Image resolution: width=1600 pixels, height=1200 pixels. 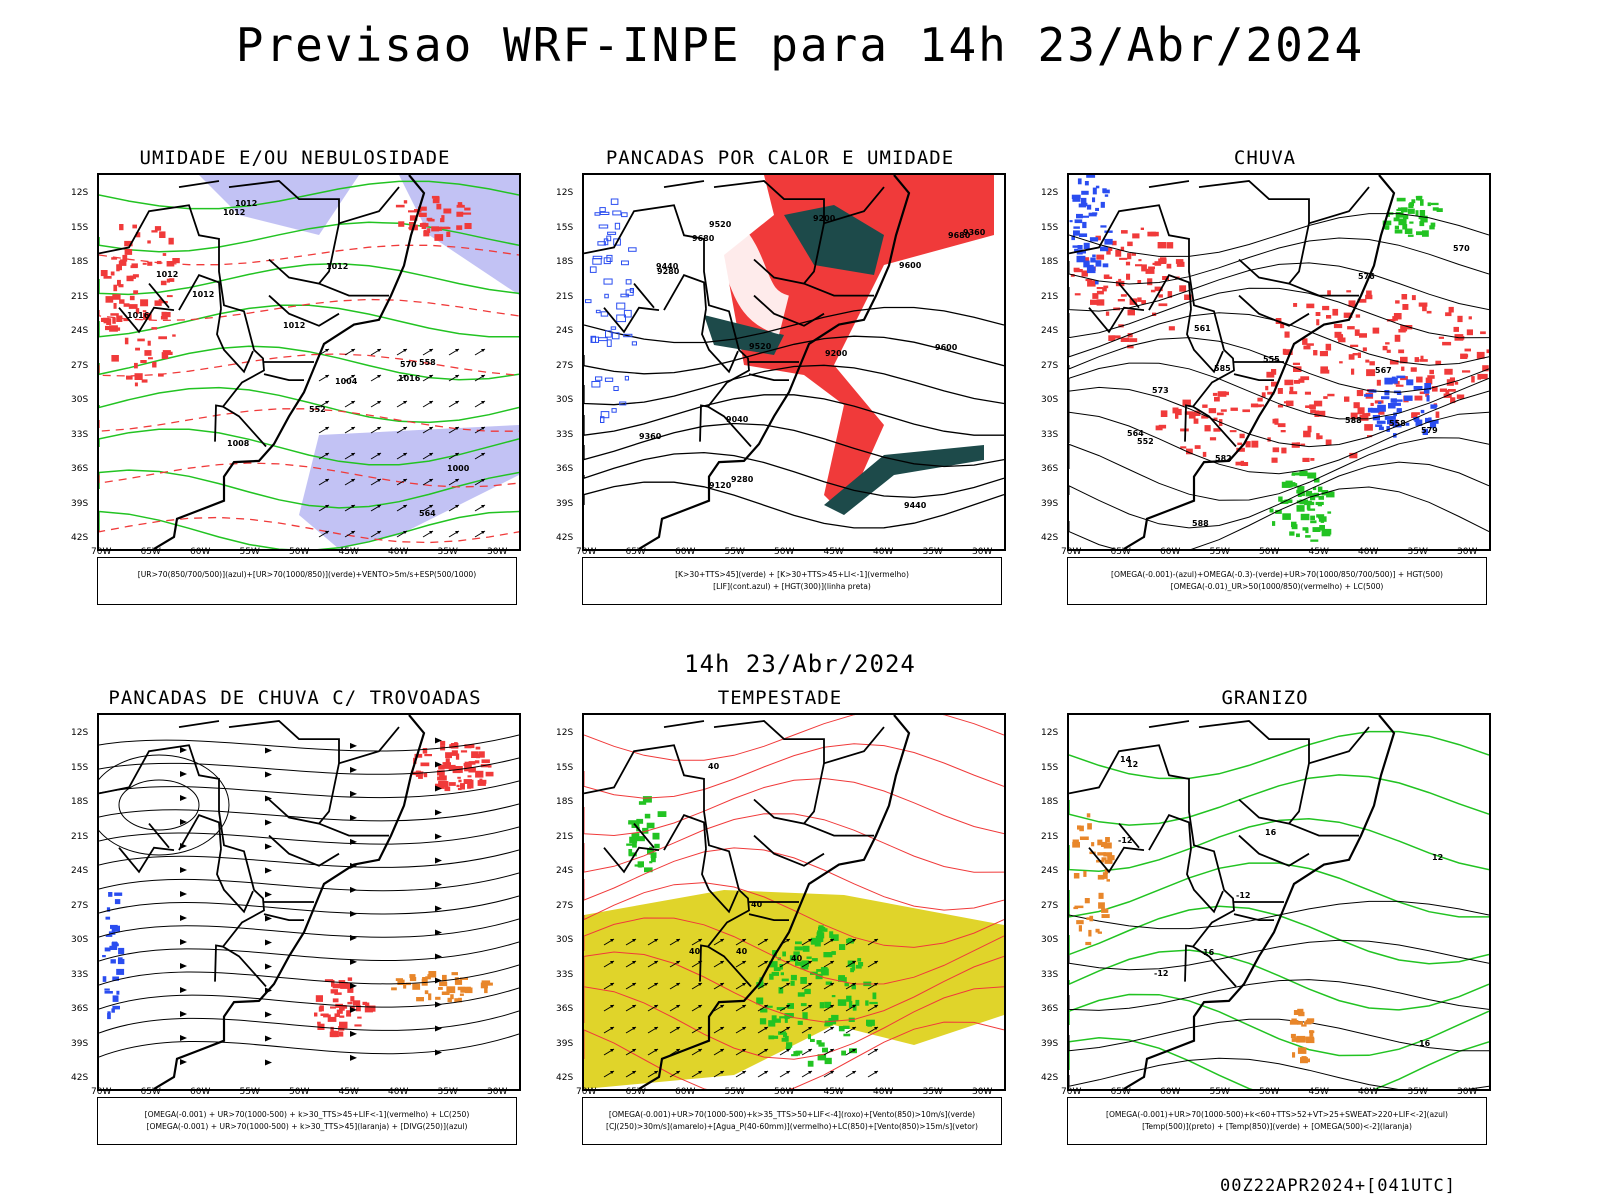 I want to click on contour-label: 1008, so click(x=238, y=443).